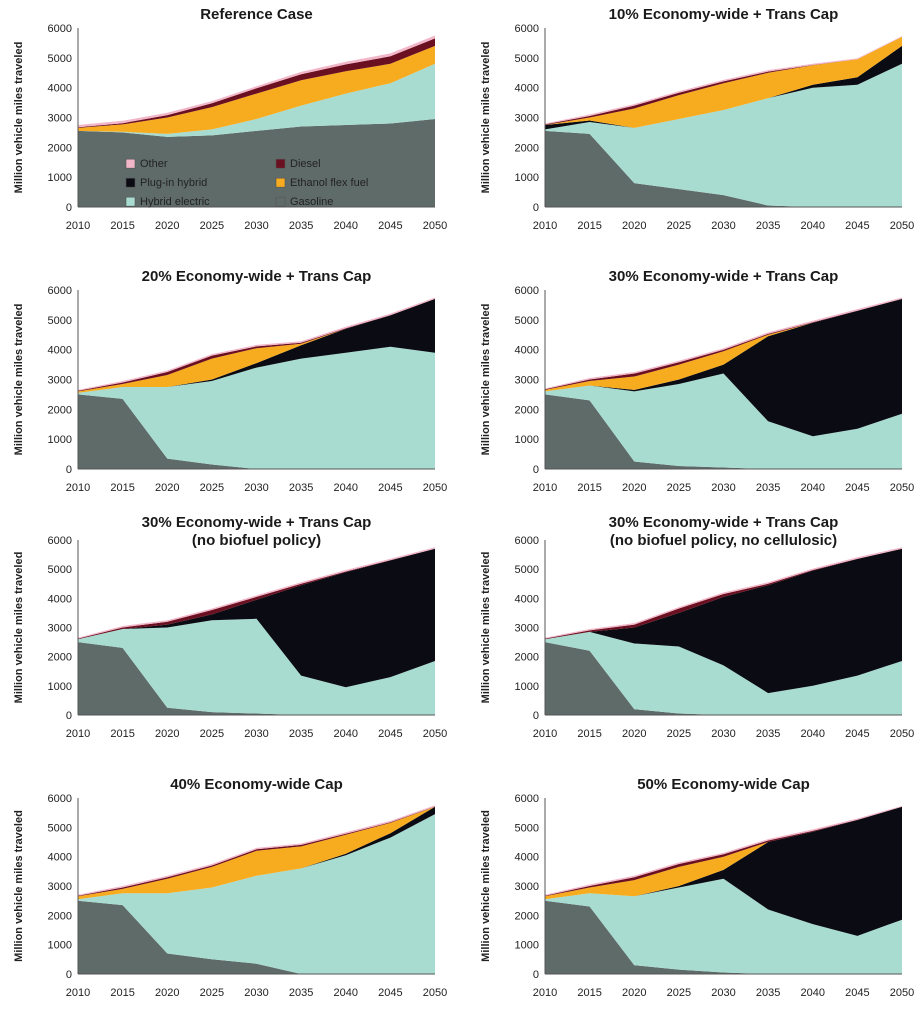 The image size is (922, 1012). I want to click on chart-title: 50% Economy-wide Cap, so click(723, 784).